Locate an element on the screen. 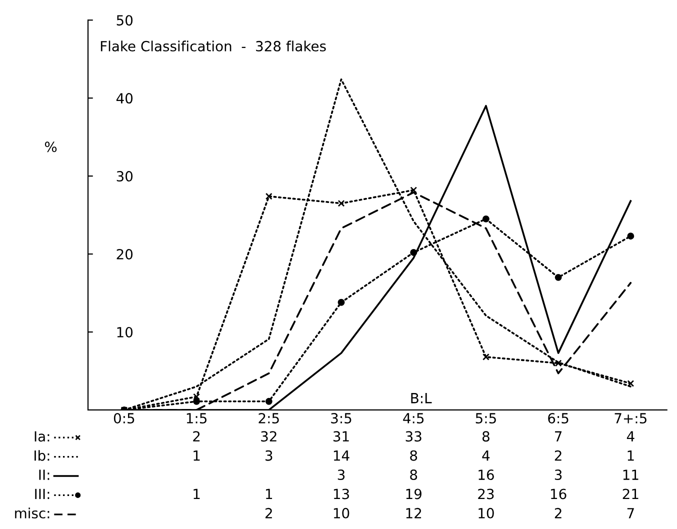 The width and height of the screenshot is (677, 529). data-label: 13 is located at coordinates (341, 494).